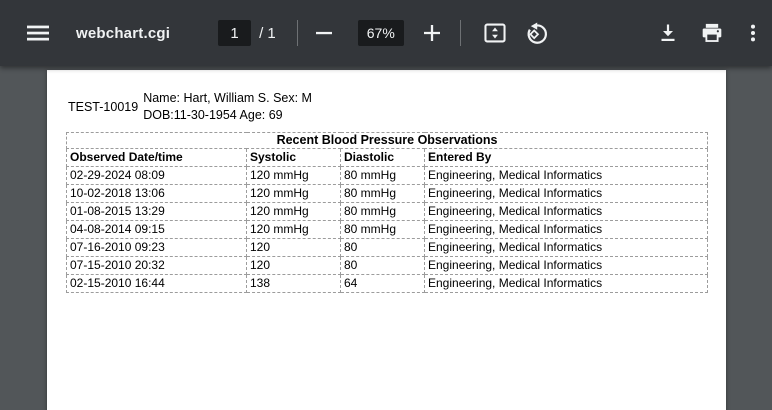 The width and height of the screenshot is (772, 410). I want to click on hamburger-icon, so click(38, 33).